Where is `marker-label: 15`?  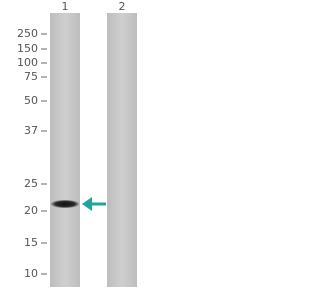 marker-label: 15 is located at coordinates (31, 242).